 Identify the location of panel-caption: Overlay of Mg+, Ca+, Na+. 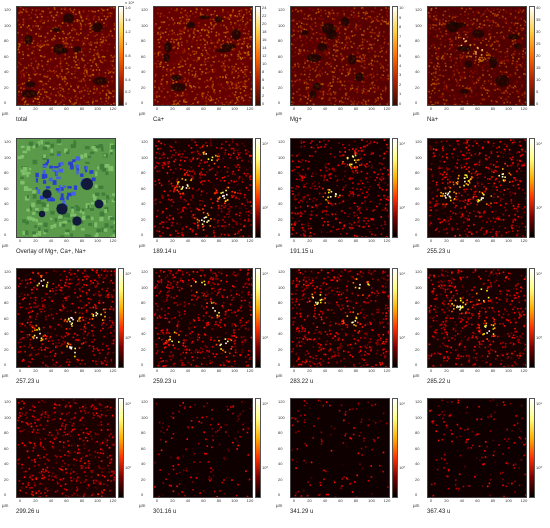
(51, 252).